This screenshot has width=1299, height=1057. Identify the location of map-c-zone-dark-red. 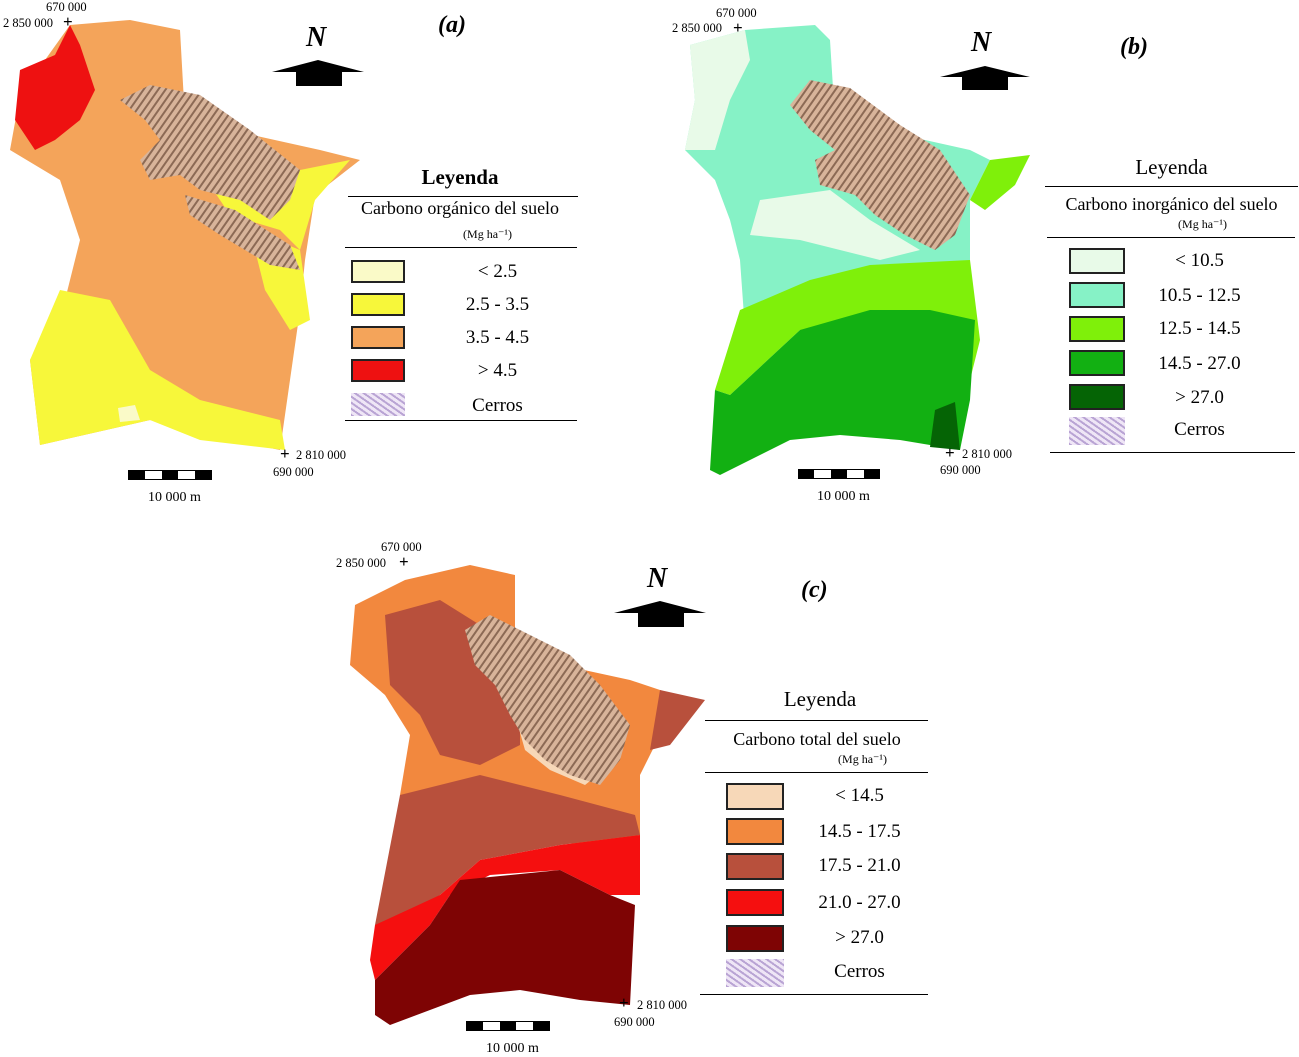
(505, 947).